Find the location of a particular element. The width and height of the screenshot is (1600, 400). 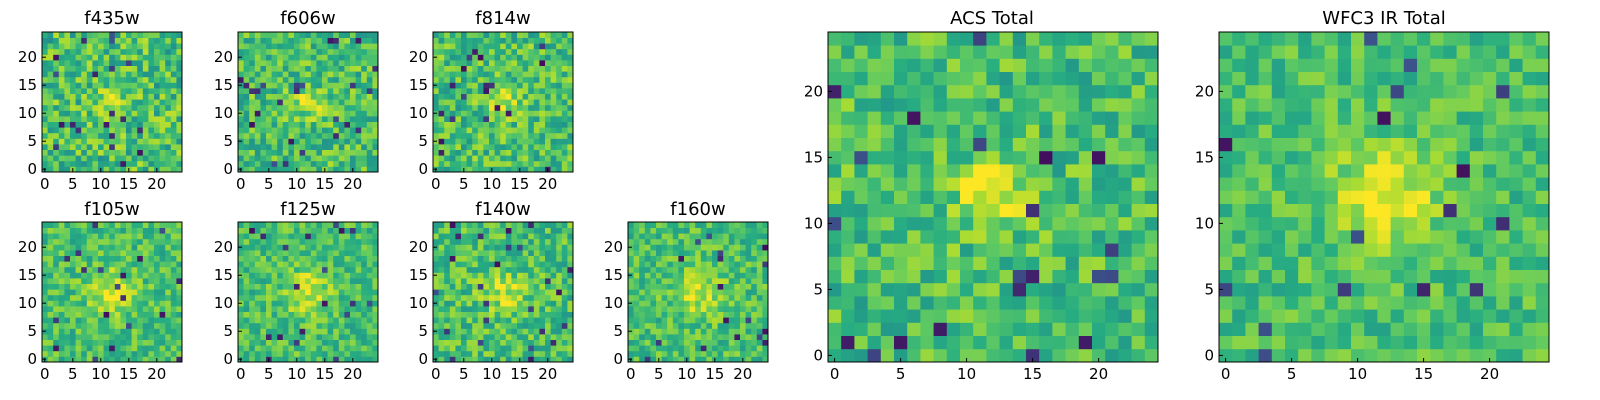

x-tick-label: 20 is located at coordinates (352, 374).